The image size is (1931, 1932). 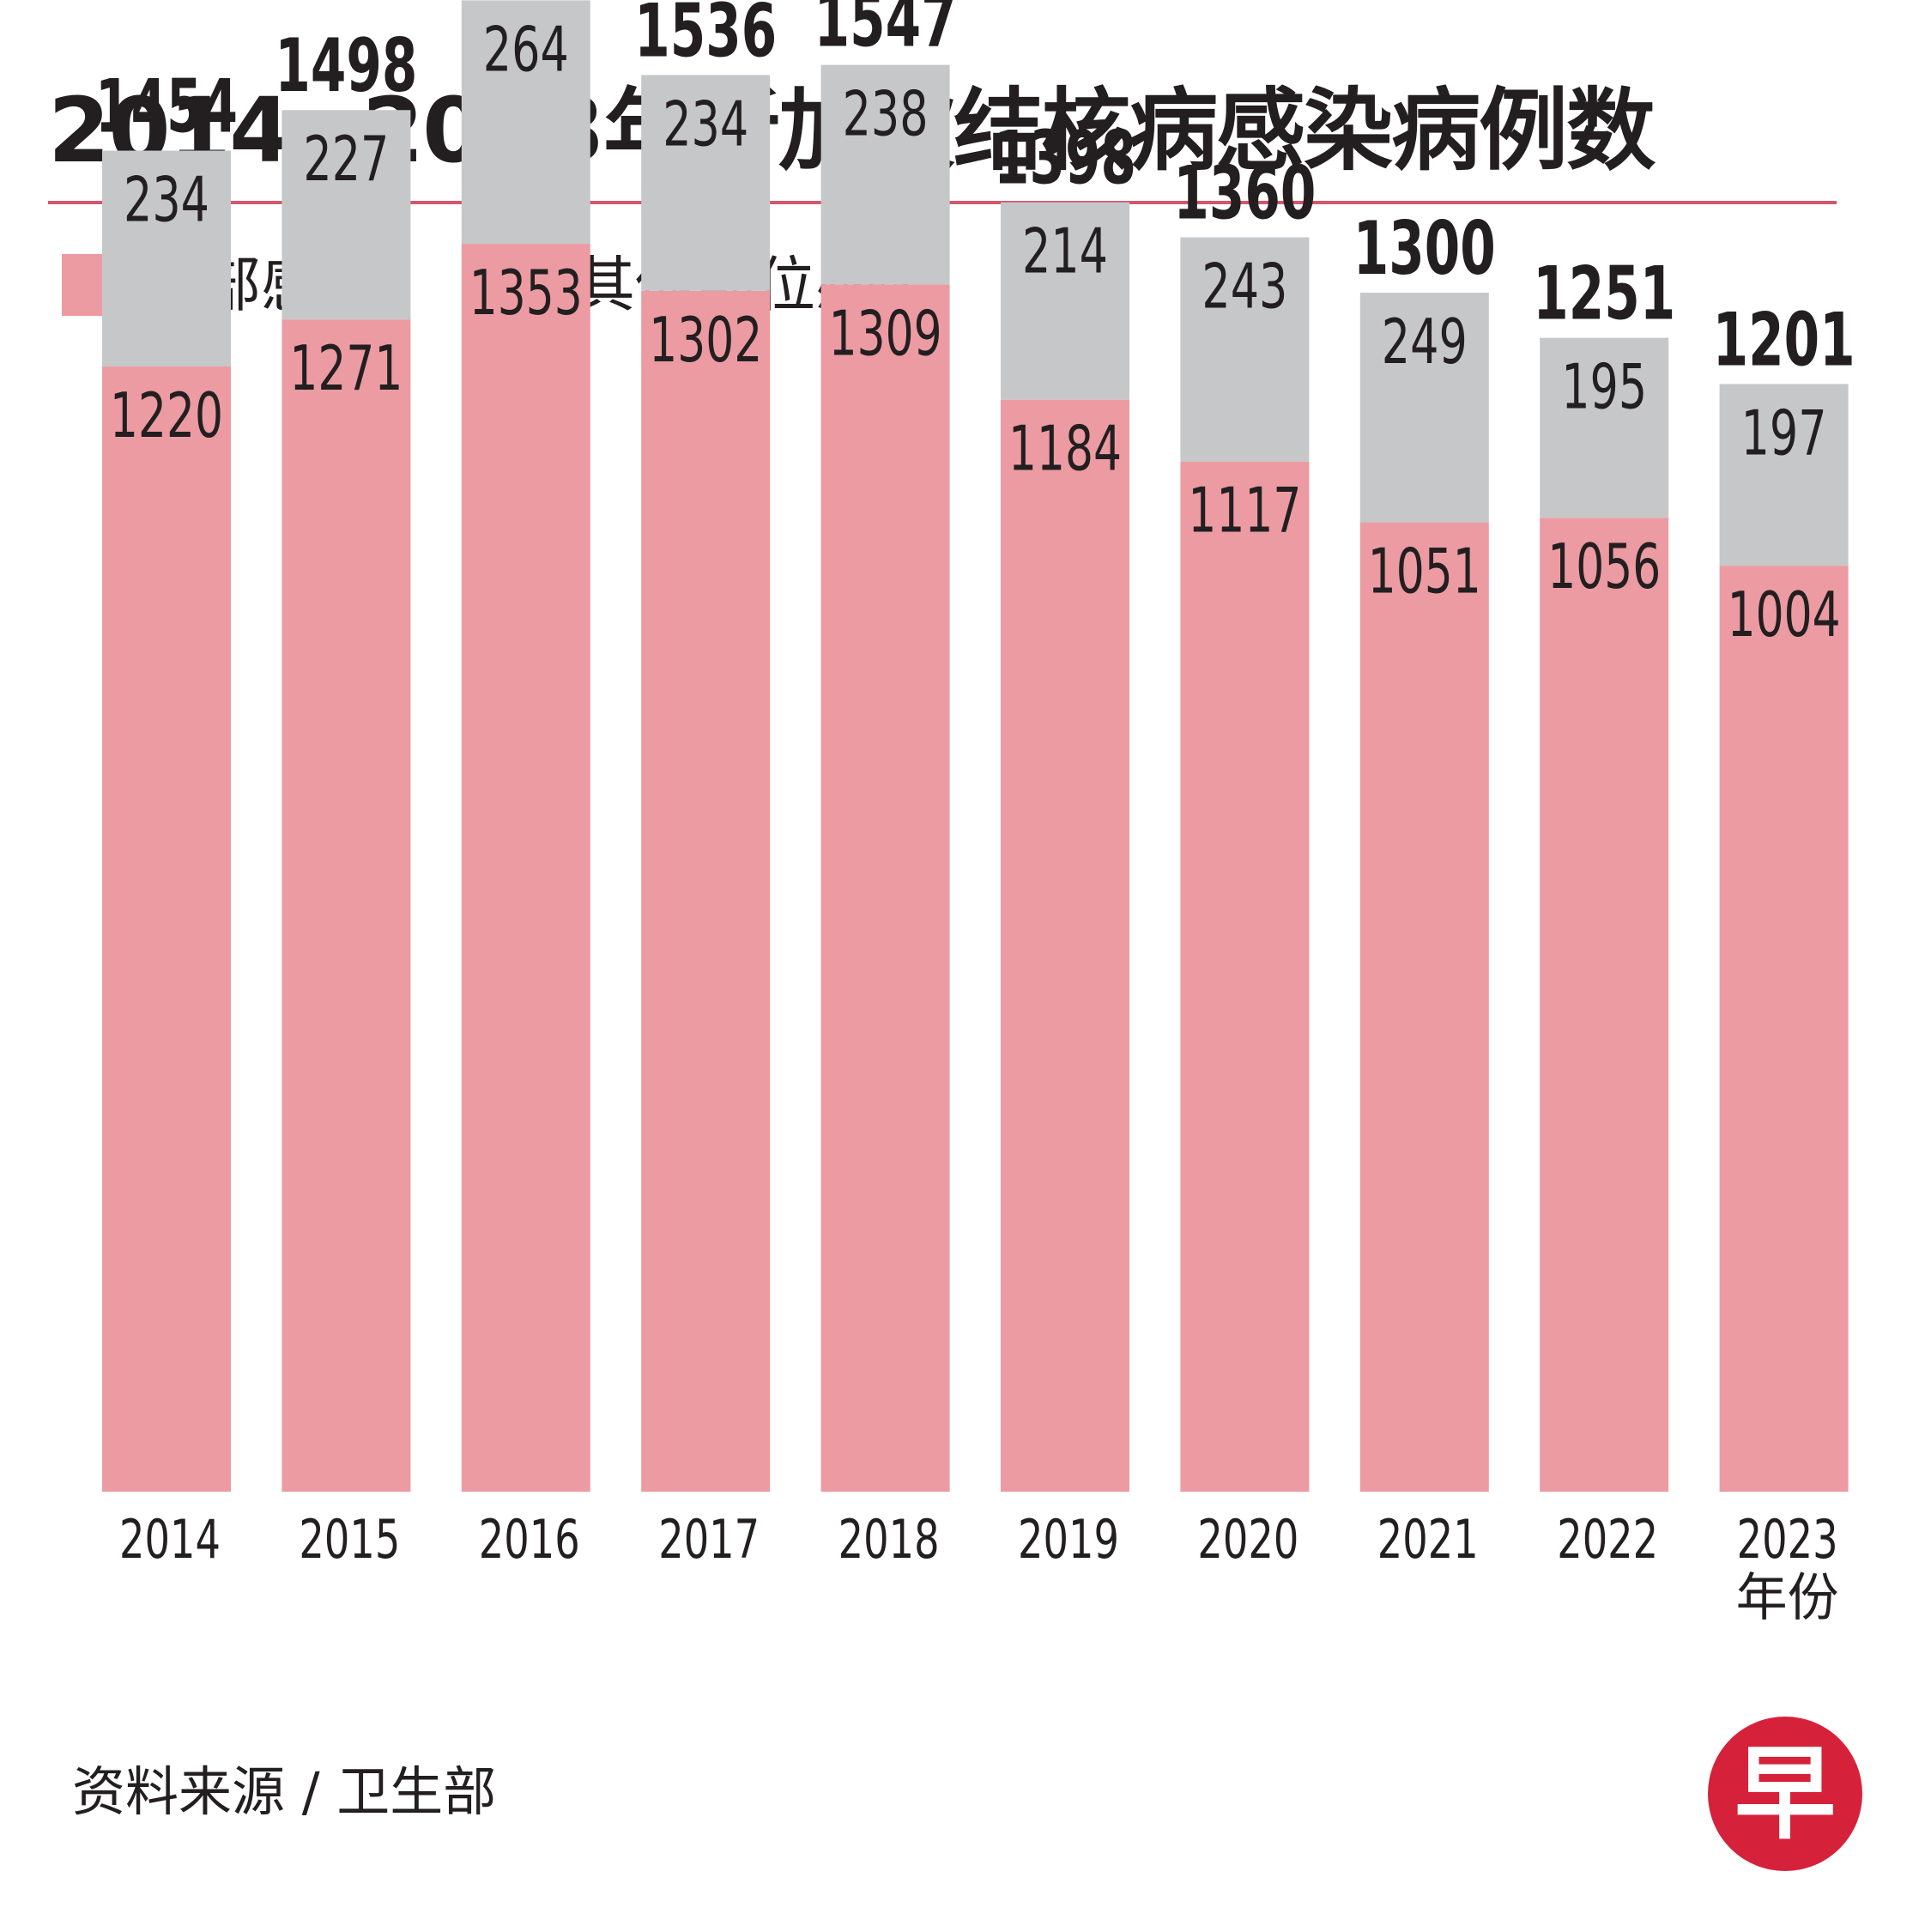 What do you see at coordinates (1245, 977) in the screenshot?
I see `bar-lung-2020` at bounding box center [1245, 977].